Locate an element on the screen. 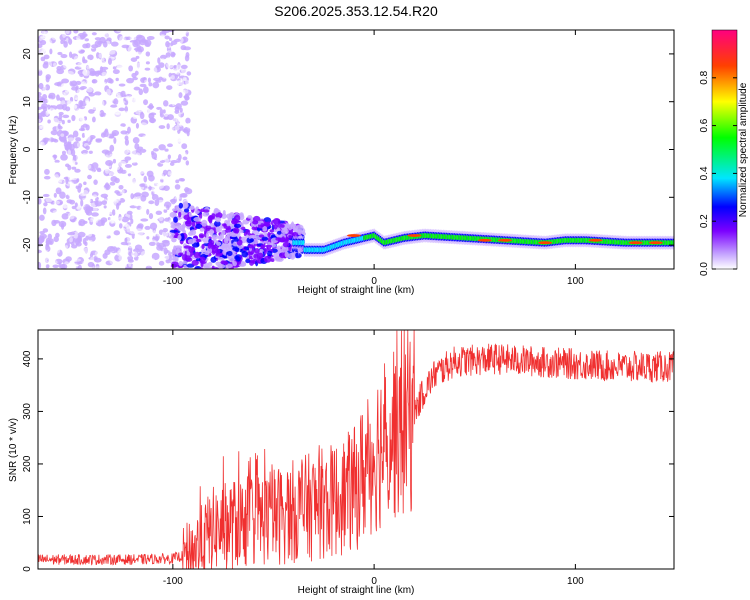 The height and width of the screenshot is (600, 750). colorbar-label: Normalized spectral amplitude is located at coordinates (743, 149).